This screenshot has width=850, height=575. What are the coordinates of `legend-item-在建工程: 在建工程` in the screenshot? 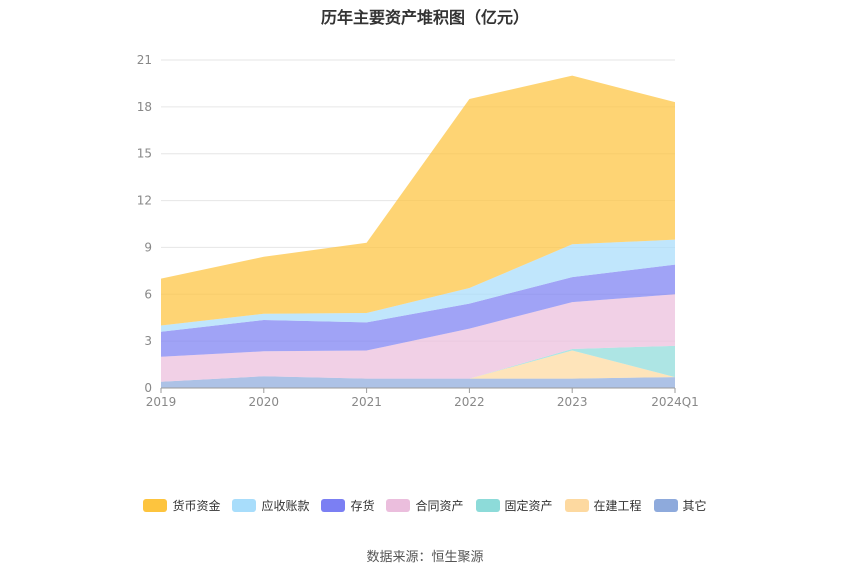 It's located at (603, 505).